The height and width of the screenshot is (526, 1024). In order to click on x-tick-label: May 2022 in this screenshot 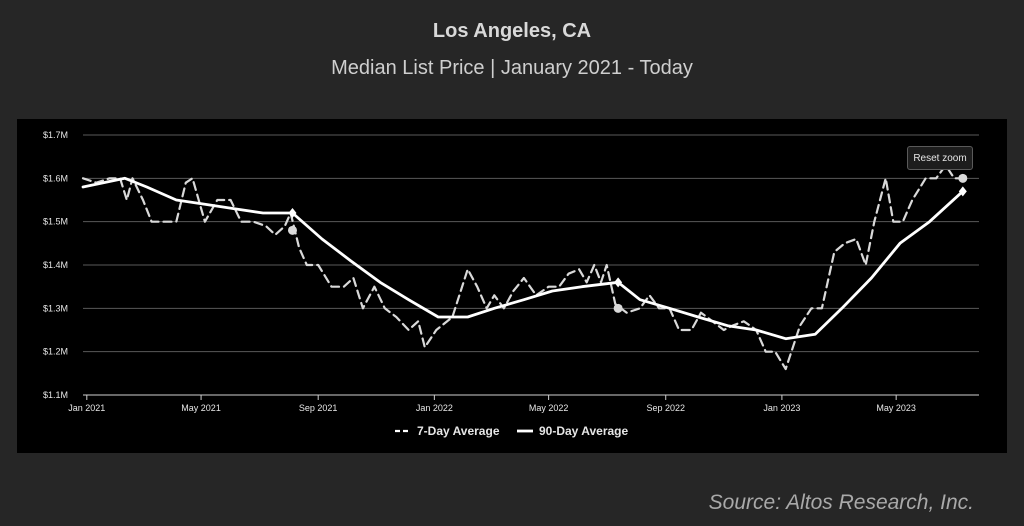, I will do `click(549, 408)`.